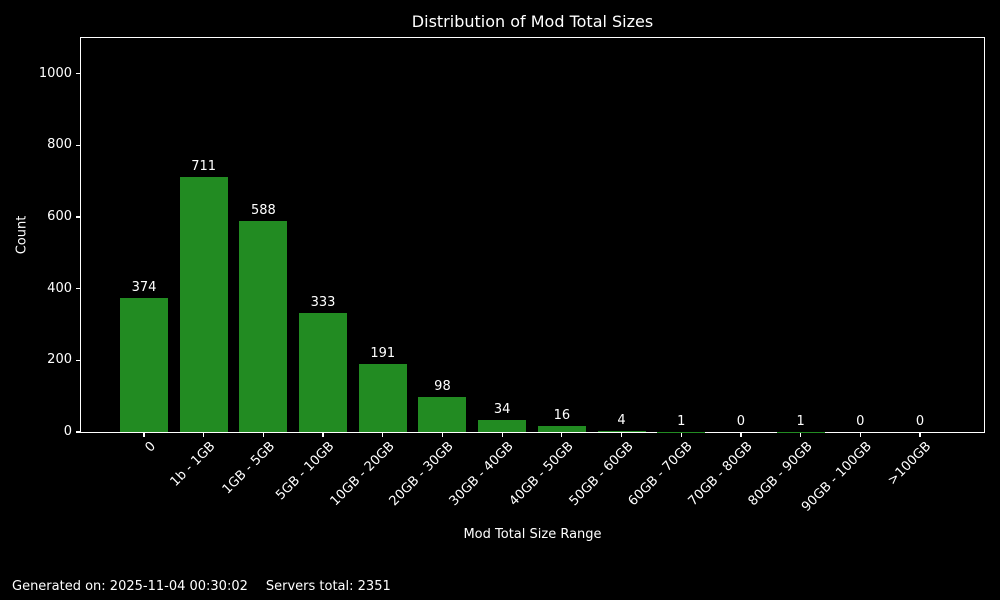 This screenshot has width=1000, height=600. What do you see at coordinates (59, 360) in the screenshot?
I see `y-tick-label: 200` at bounding box center [59, 360].